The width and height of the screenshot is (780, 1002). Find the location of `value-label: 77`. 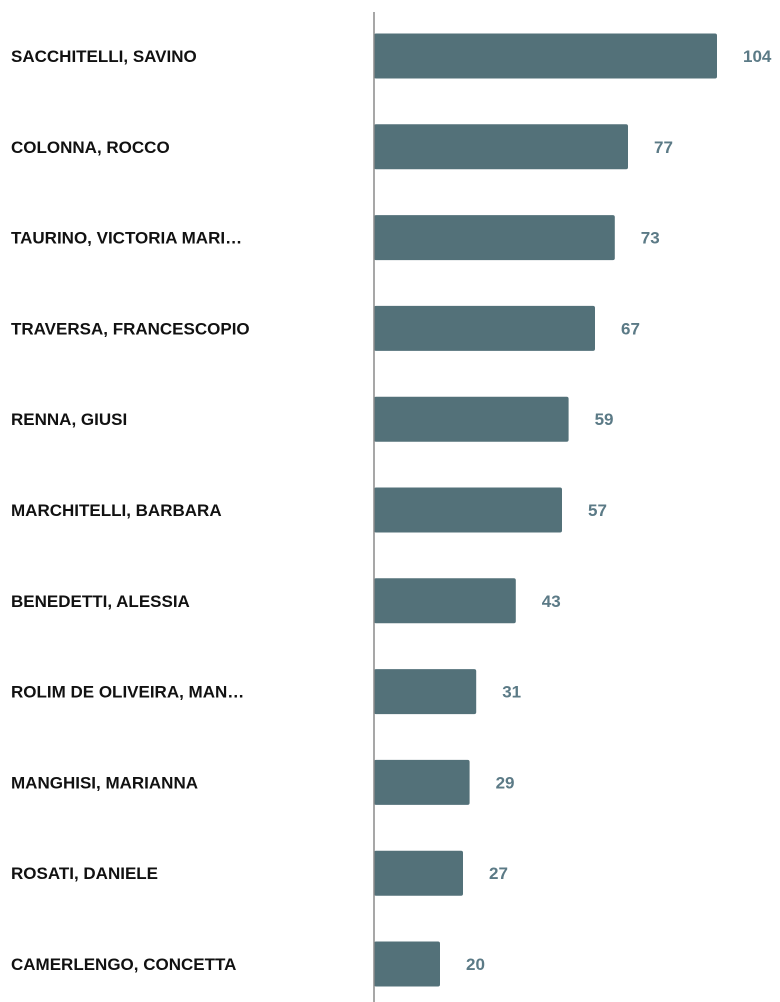

value-label: 77 is located at coordinates (663, 147).